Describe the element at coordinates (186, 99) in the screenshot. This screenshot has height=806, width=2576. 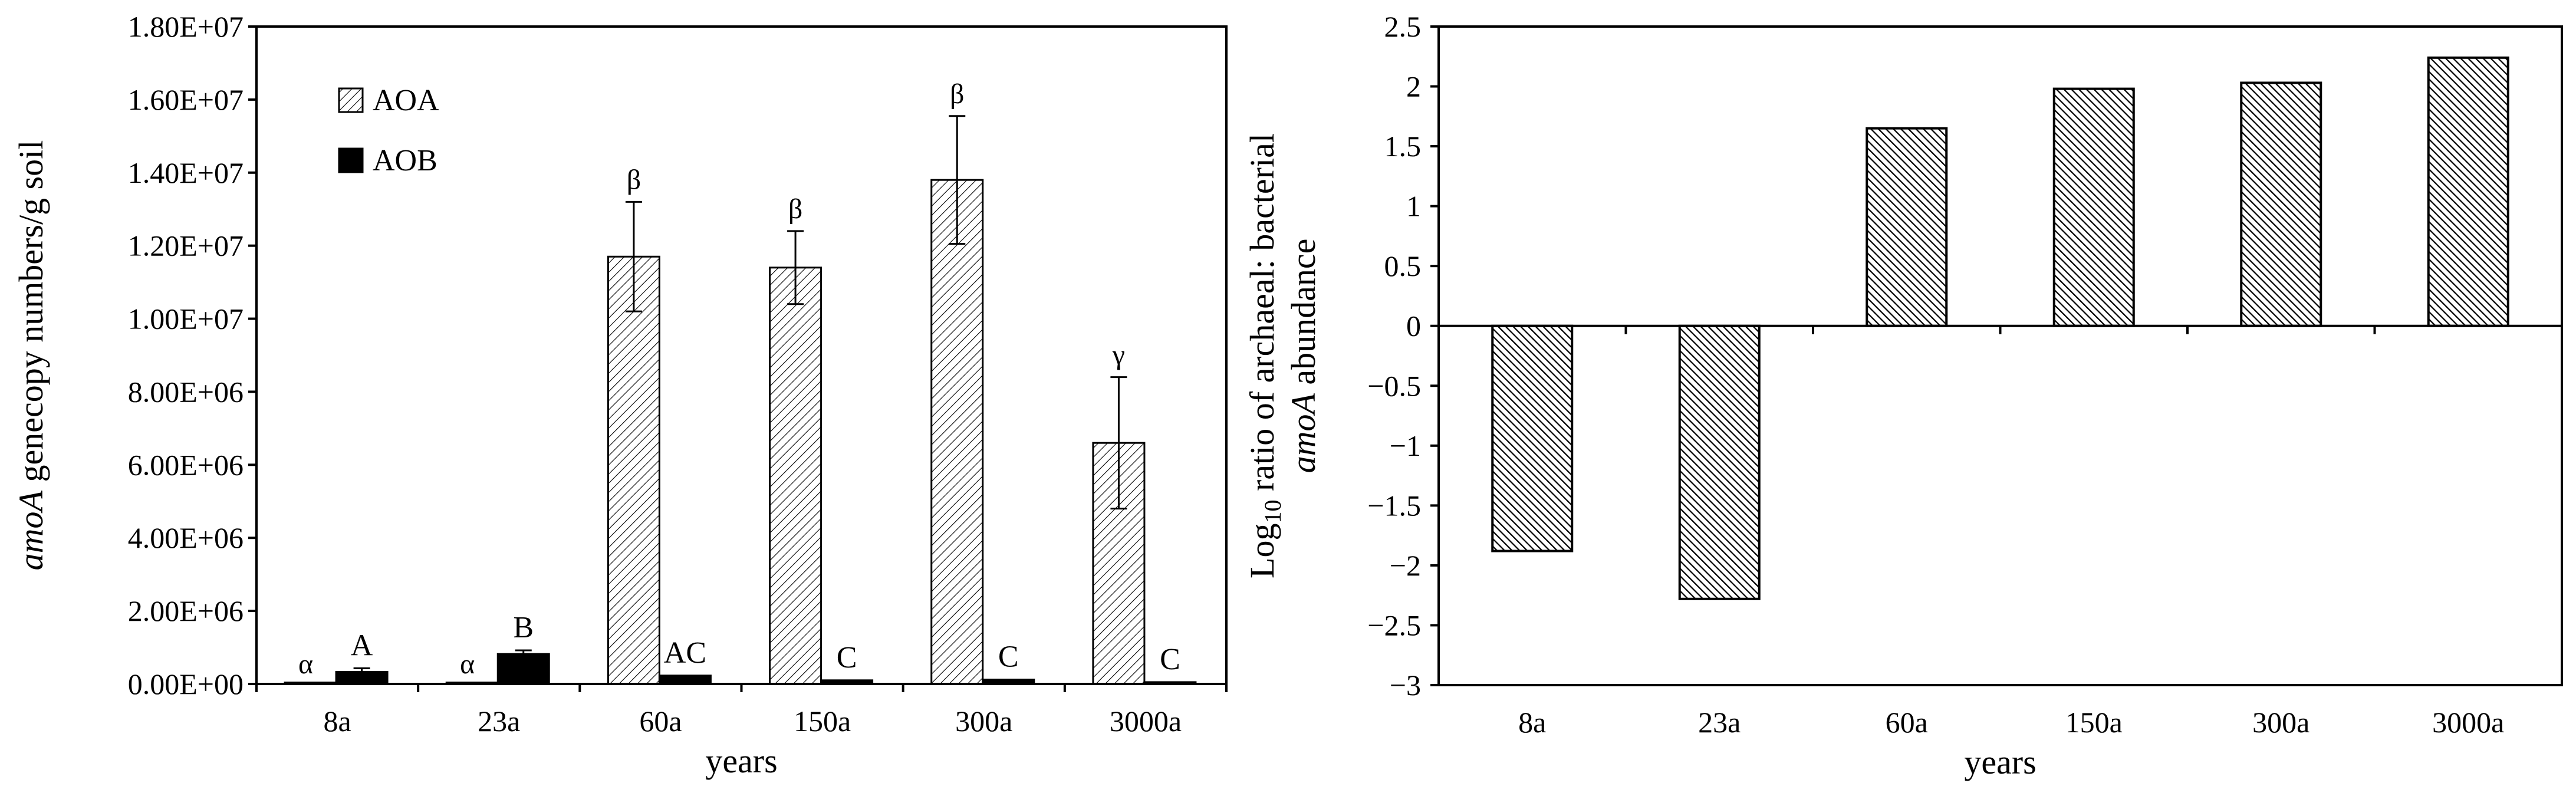
I see `y-tick-label: 1.60E+07` at that location.